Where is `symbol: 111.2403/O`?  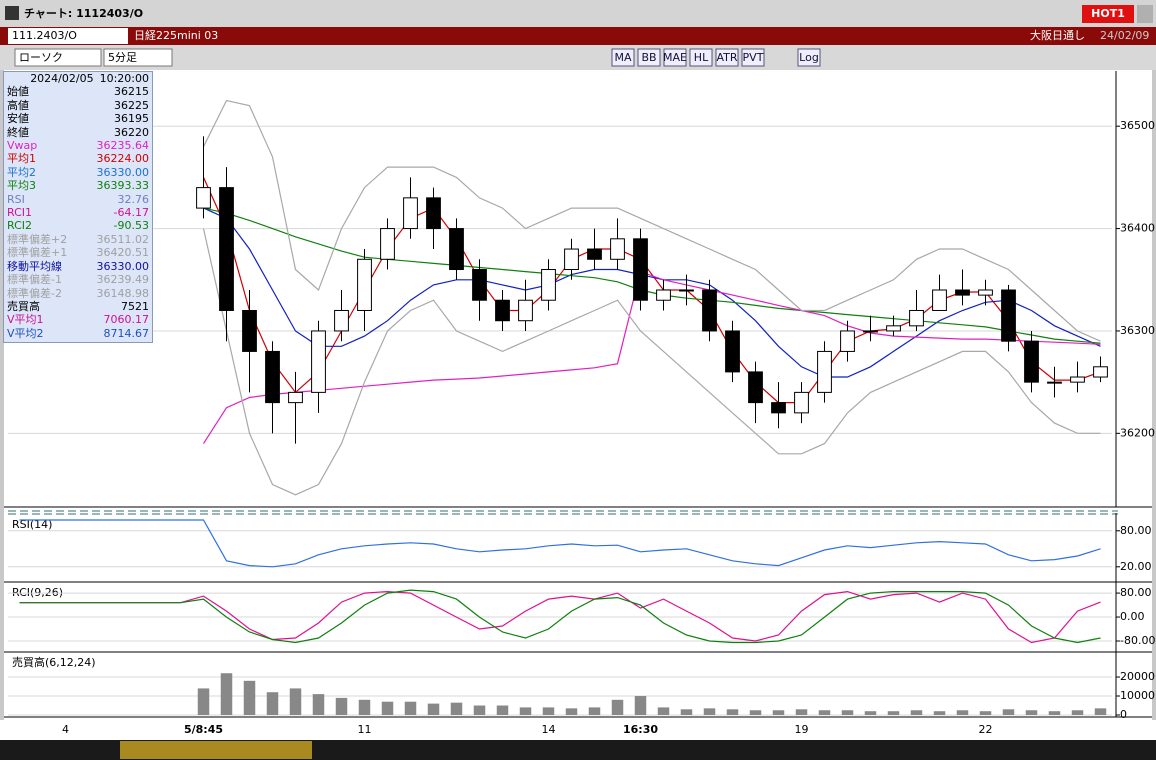 symbol: 111.2403/O is located at coordinates (44, 35).